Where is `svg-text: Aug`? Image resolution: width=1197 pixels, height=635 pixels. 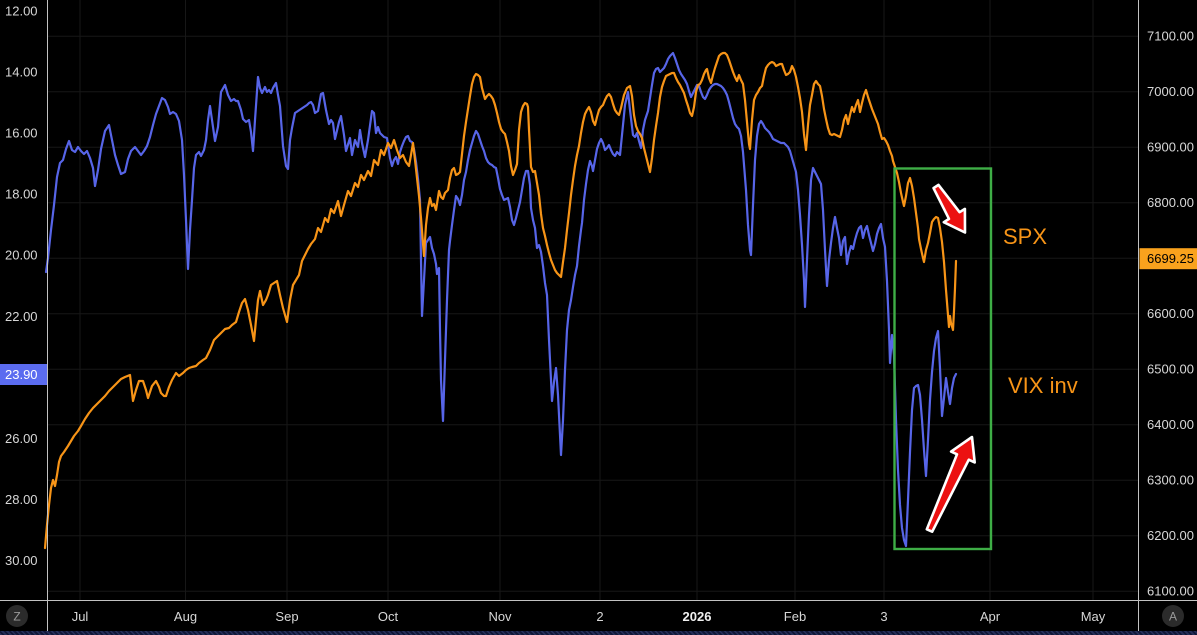 svg-text: Aug is located at coordinates (185, 616).